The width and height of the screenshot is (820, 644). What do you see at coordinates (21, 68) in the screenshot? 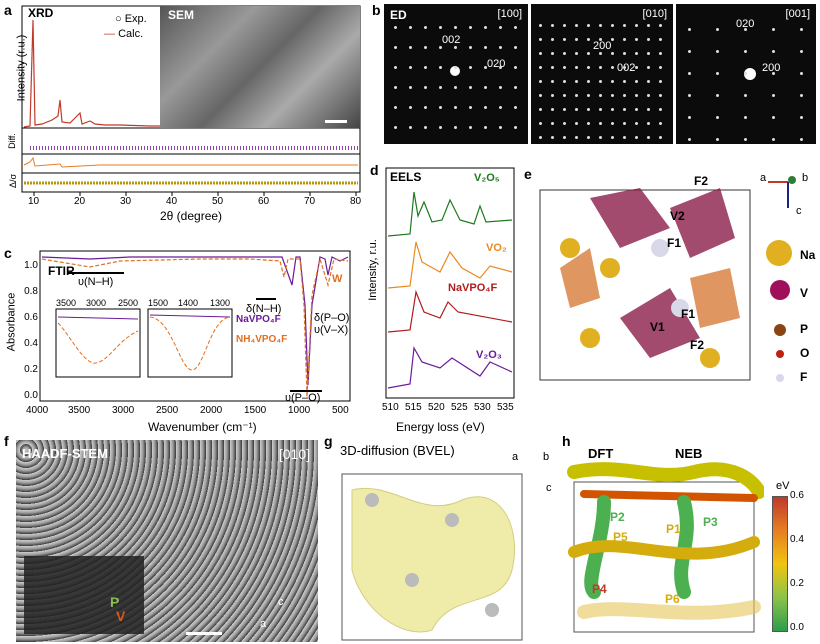
I see `xrd-ylabel: Intensity (r.u.)` at bounding box center [21, 68].